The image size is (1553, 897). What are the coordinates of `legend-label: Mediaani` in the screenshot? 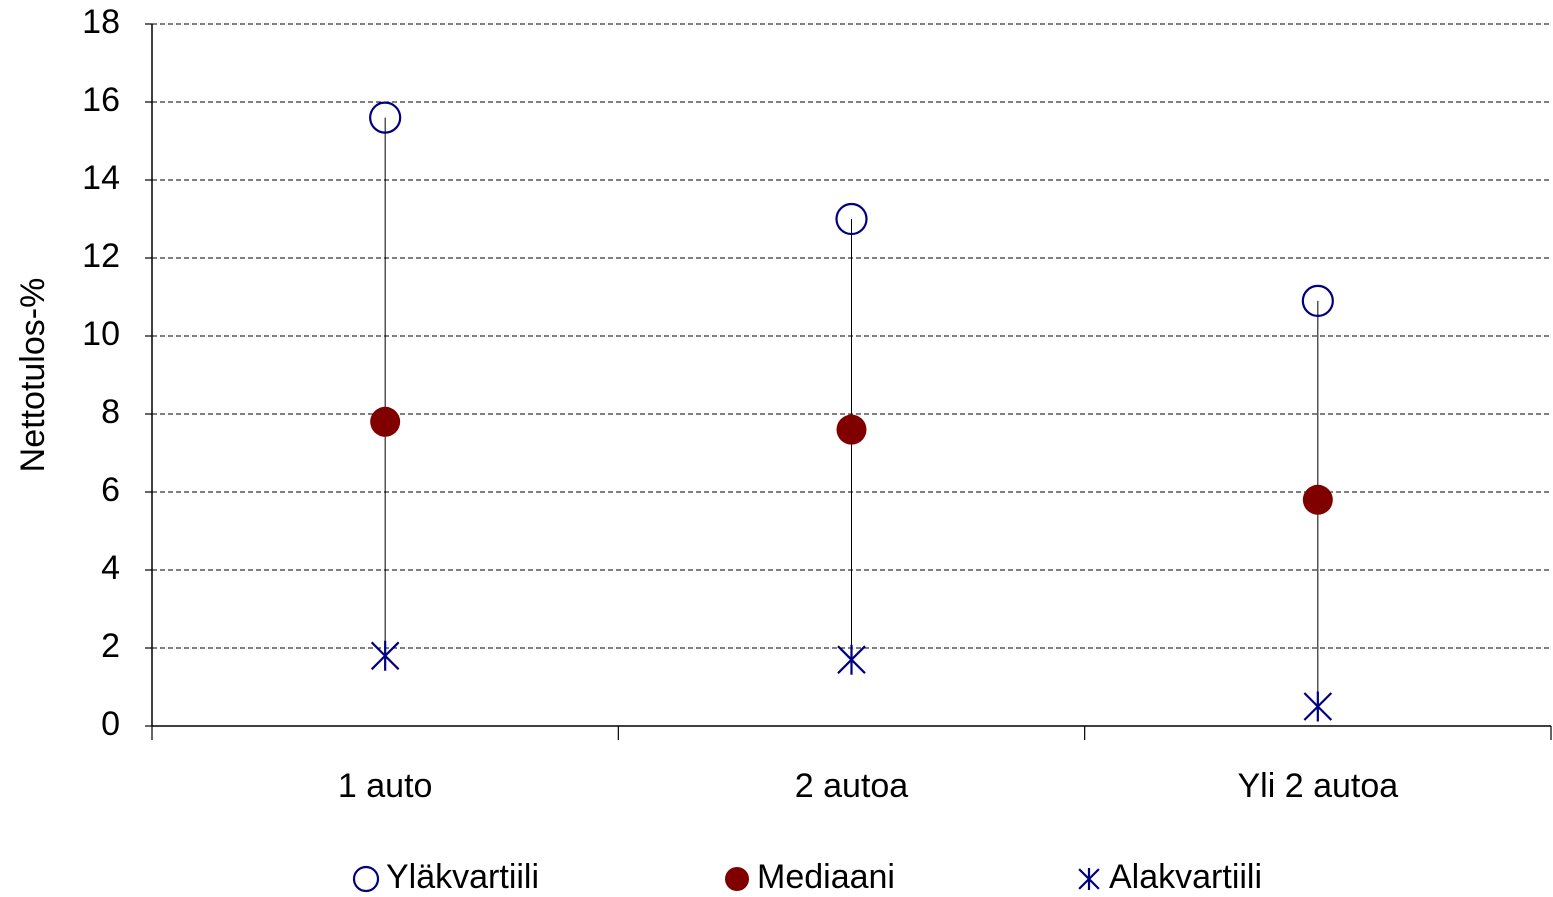 It's located at (826, 877).